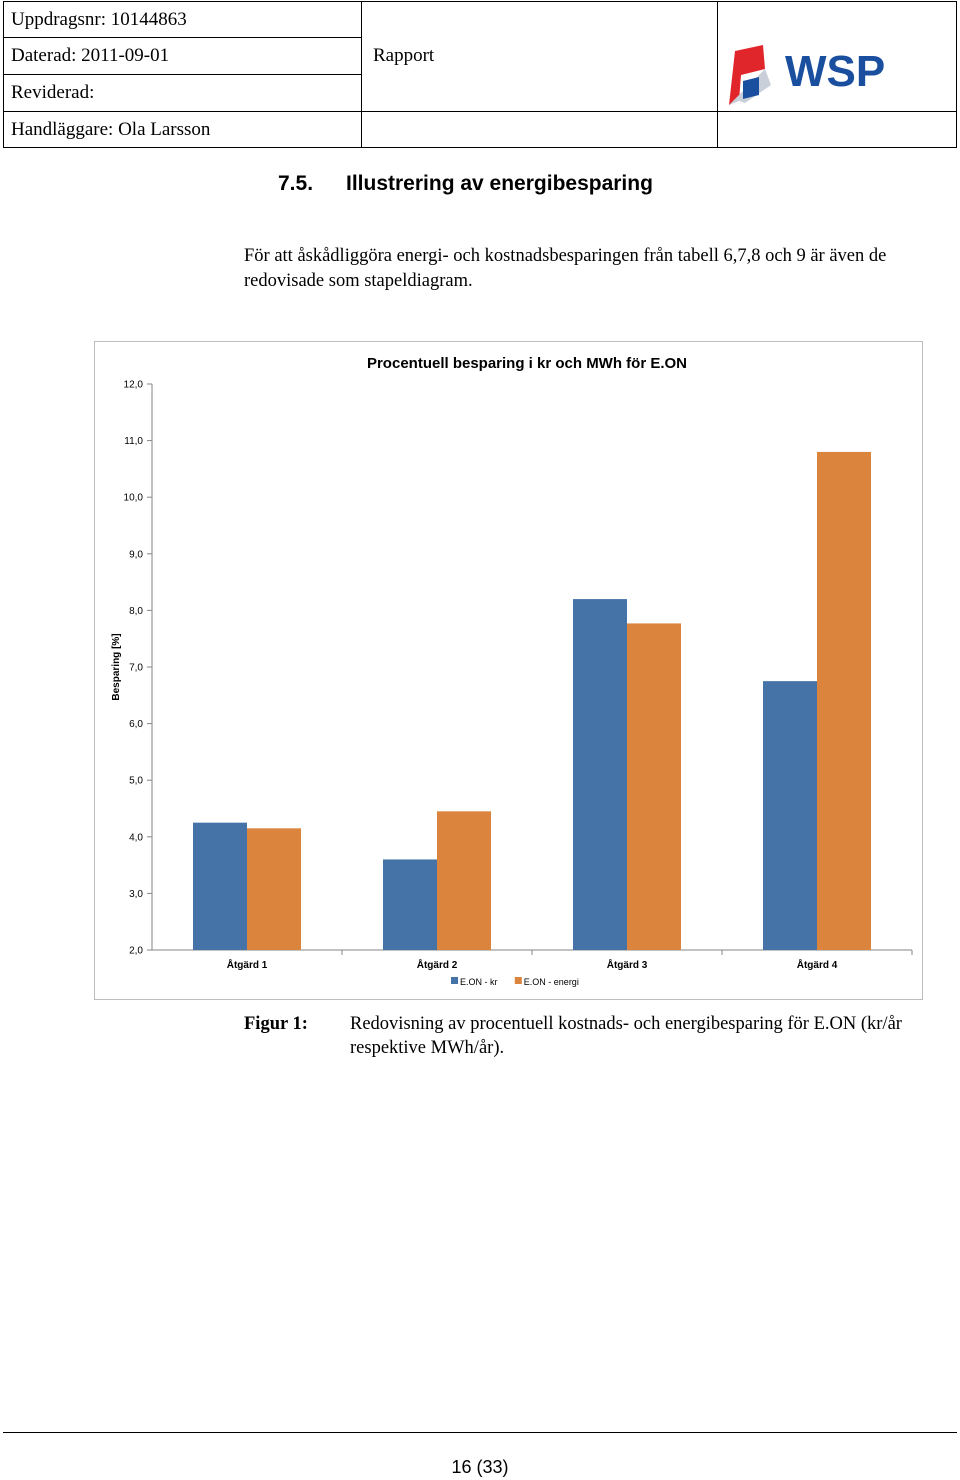 The height and width of the screenshot is (1480, 960). I want to click on section-number: 7.5., so click(296, 183).